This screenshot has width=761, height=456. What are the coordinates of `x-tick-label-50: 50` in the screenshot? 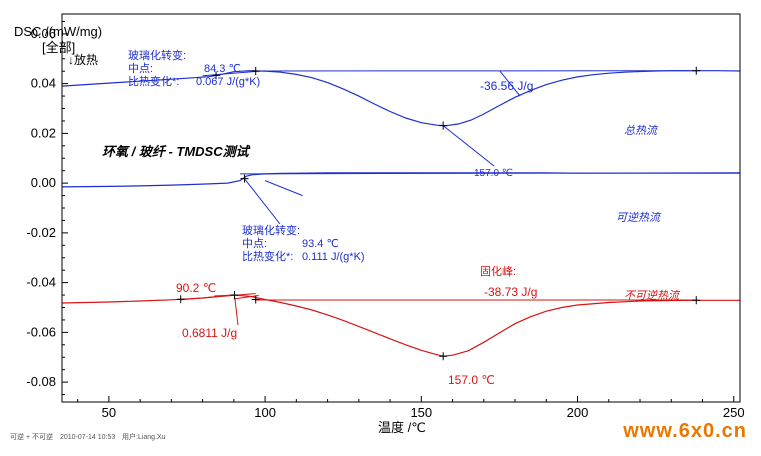 It's located at (109, 412).